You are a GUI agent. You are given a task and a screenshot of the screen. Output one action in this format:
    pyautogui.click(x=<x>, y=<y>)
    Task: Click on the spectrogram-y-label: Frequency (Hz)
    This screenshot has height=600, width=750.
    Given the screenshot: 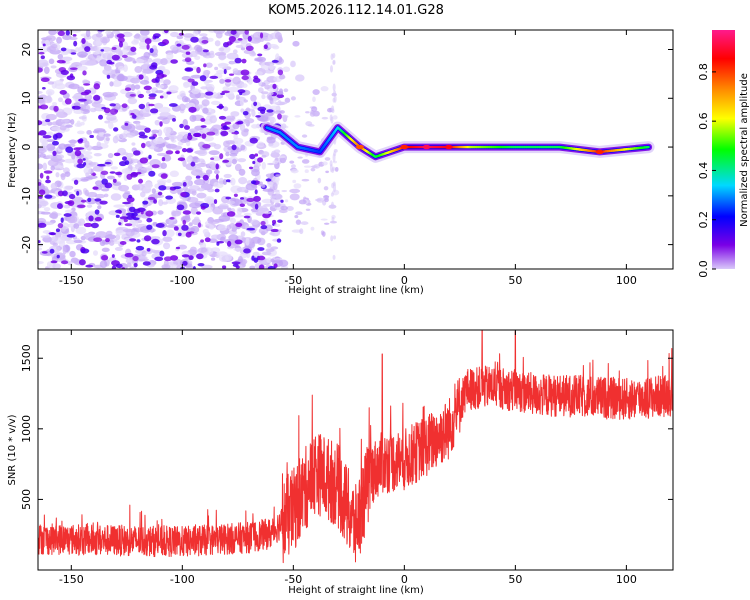 What is the action you would take?
    pyautogui.click(x=12, y=150)
    